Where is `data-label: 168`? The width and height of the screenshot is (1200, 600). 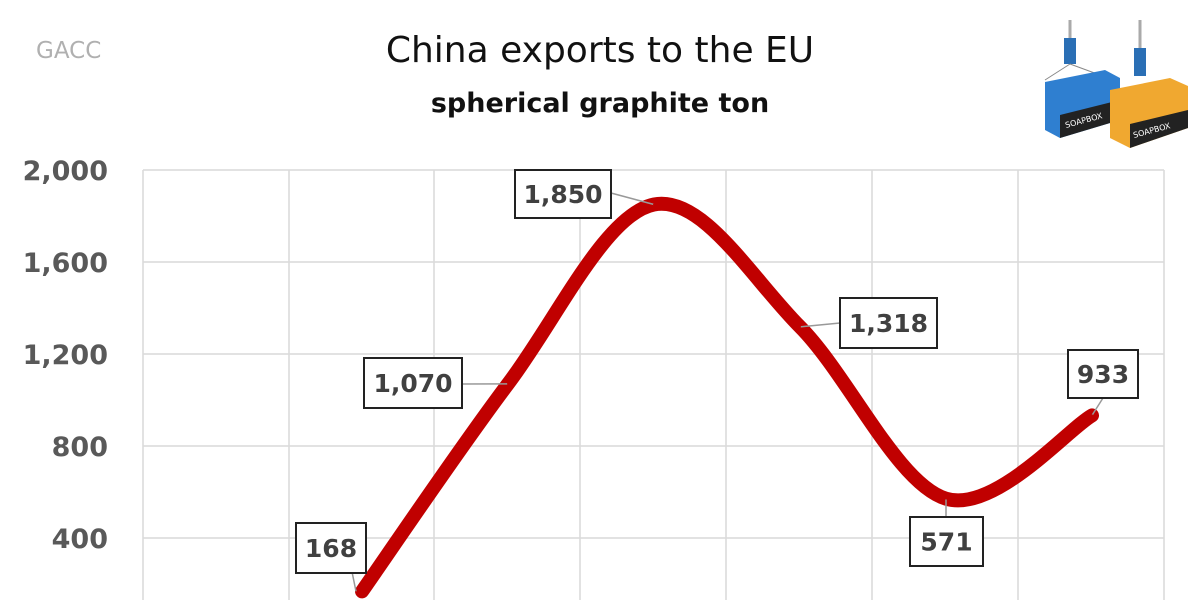
data-label: 168 is located at coordinates (331, 548).